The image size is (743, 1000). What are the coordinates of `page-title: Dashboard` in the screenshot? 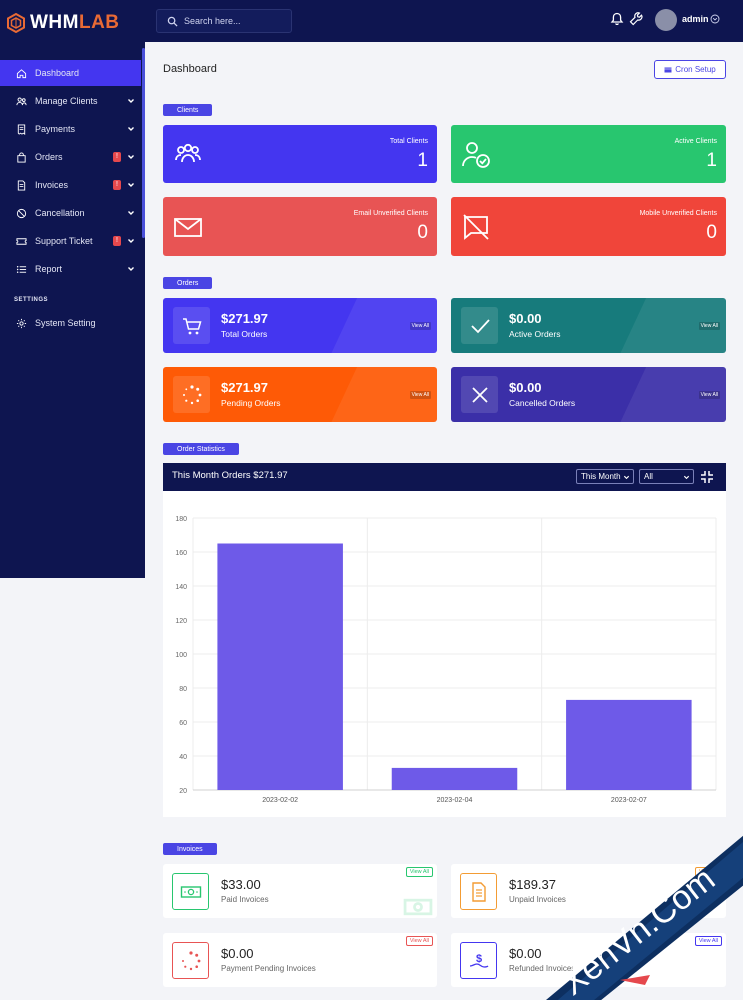 It's located at (190, 69).